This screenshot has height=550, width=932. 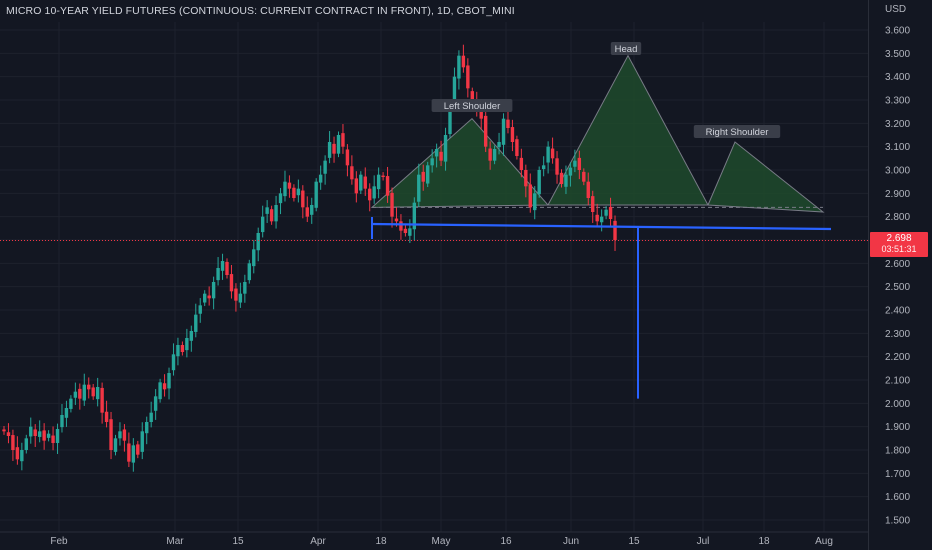 I want to click on price-tick-label: 1.800, so click(x=897, y=451).